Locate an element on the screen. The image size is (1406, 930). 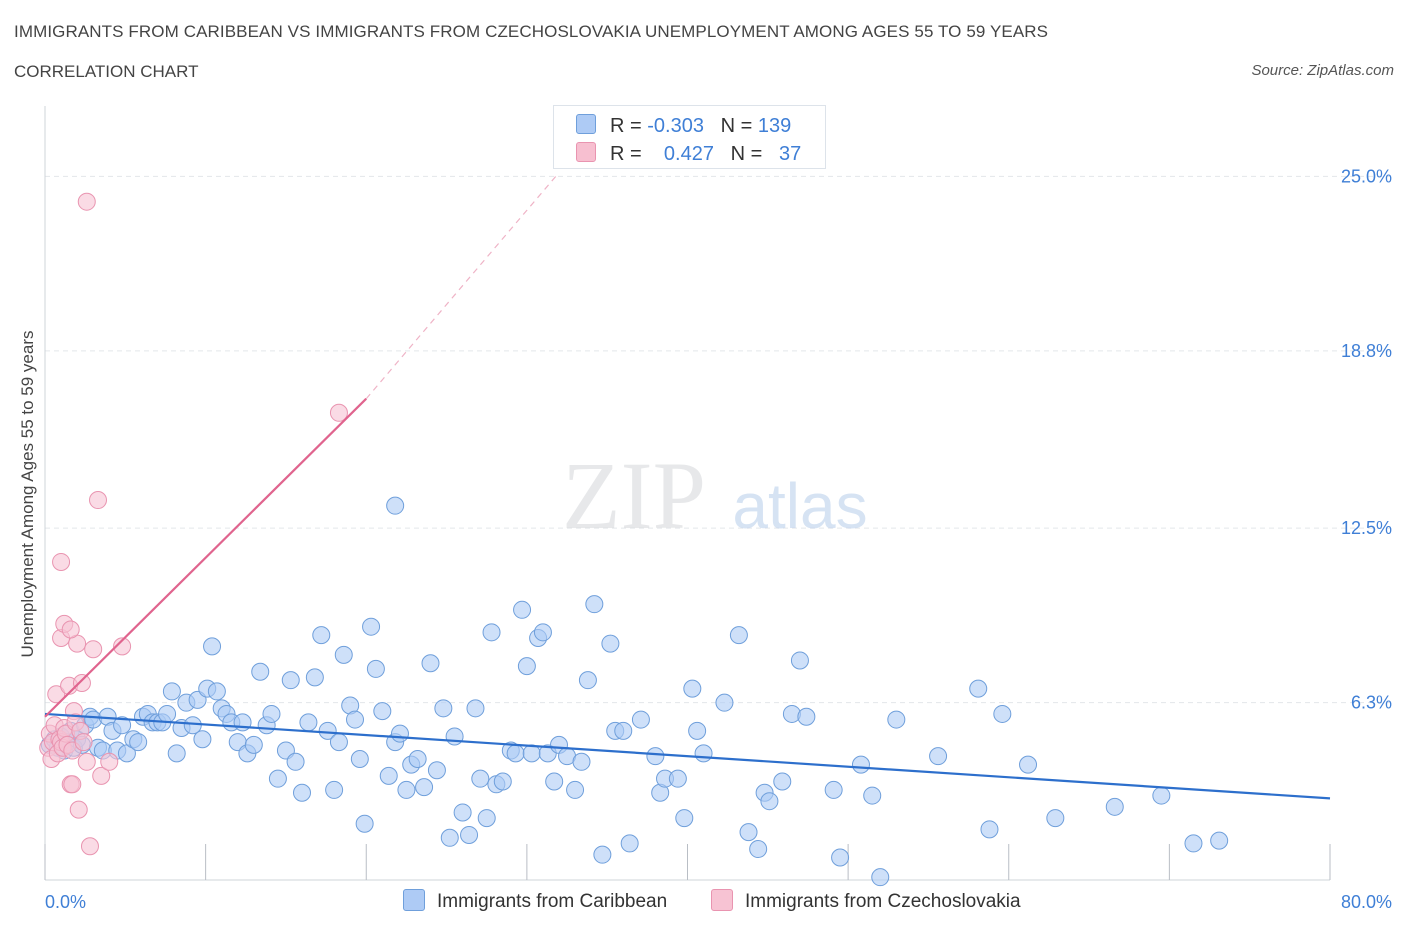
bottom-legend-label-caribbean: Immigrants from Caribbean is located at coordinates (552, 901).